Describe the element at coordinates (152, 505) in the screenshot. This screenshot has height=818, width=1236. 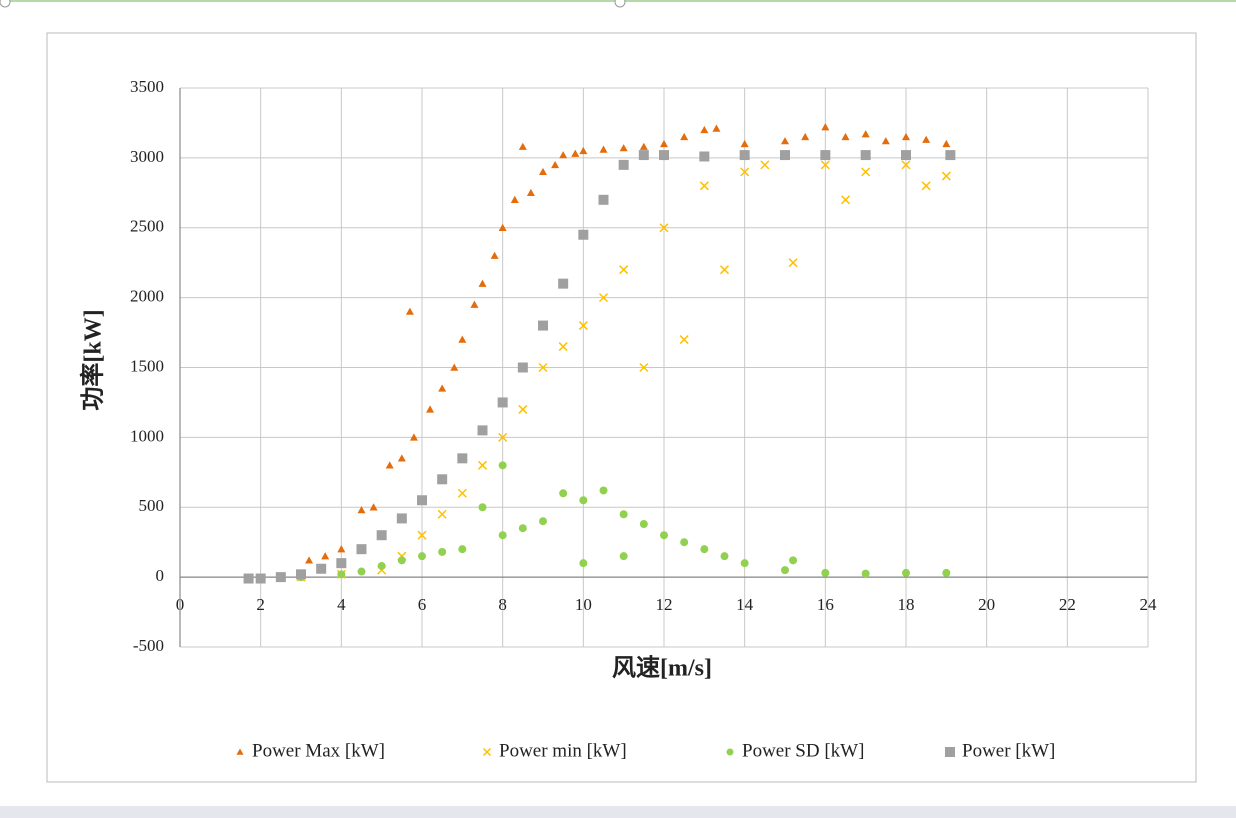
I see `y-tick-label: 500` at that location.